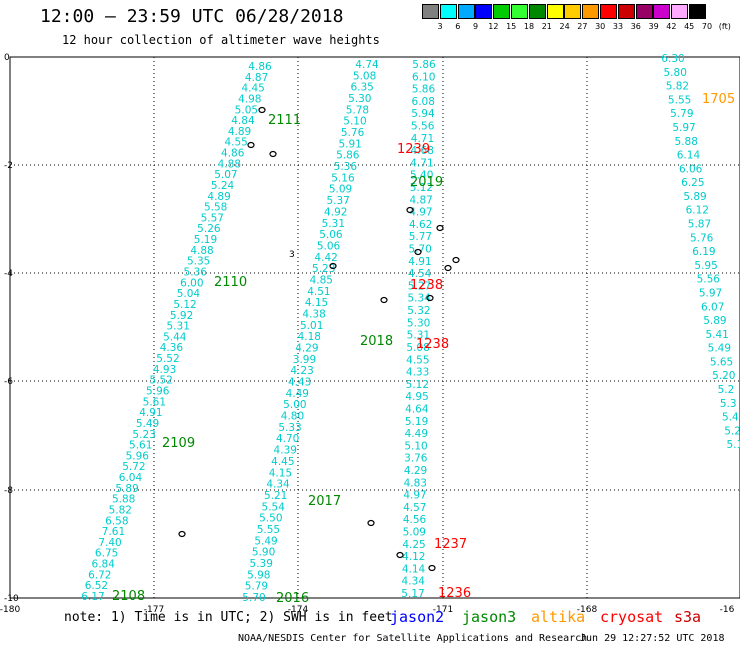 Image resolution: width=740 pixels, height=650 pixels. I want to click on swh-value: 5.36, so click(196, 273).